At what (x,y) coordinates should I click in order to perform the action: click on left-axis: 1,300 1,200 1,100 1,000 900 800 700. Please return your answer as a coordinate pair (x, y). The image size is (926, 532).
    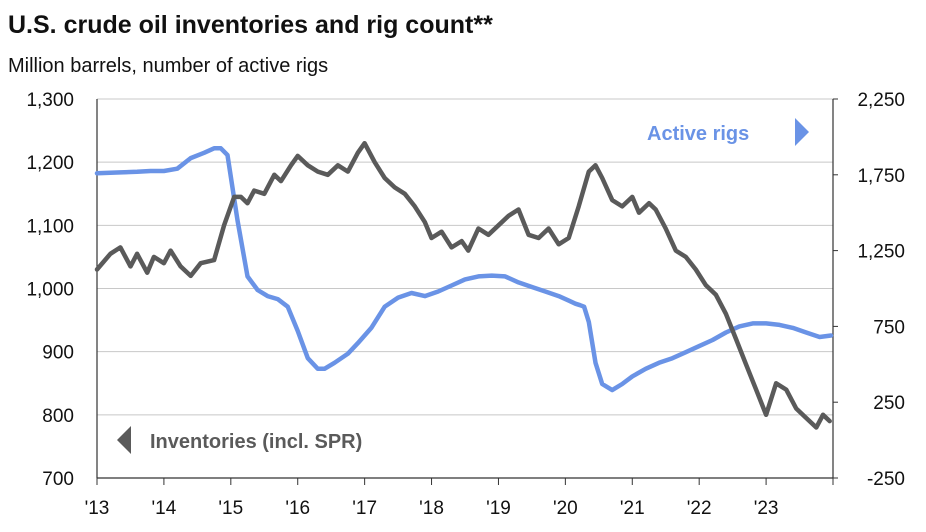
    Looking at the image, I should click on (50, 290).